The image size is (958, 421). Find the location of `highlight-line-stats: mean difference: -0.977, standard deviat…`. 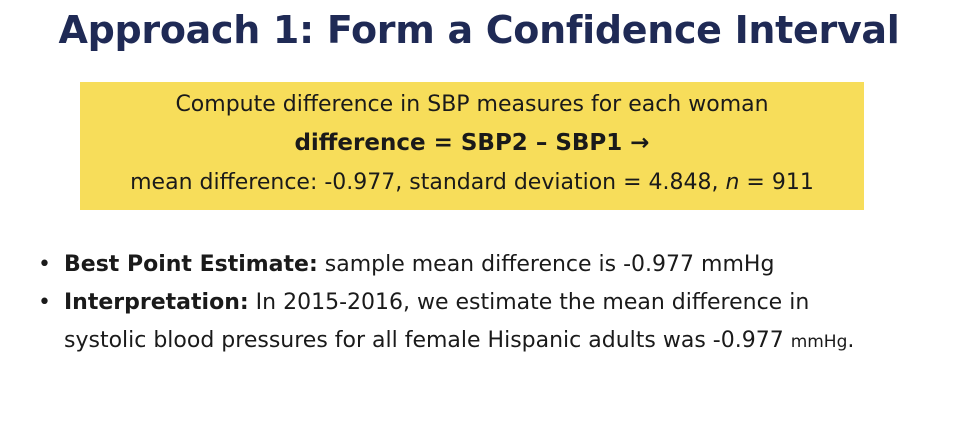

highlight-line-stats: mean difference: -0.977, standard deviat… is located at coordinates (472, 182).